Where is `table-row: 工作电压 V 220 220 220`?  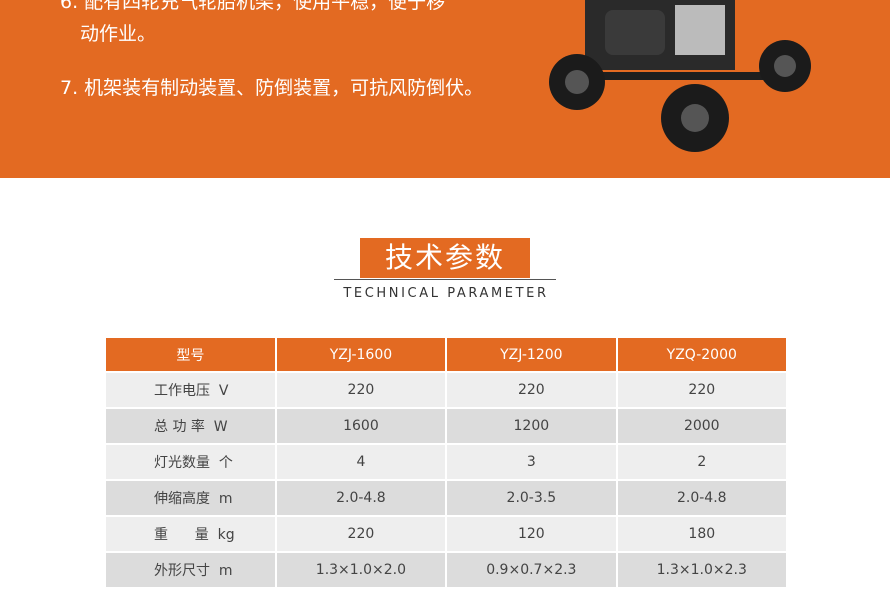 table-row: 工作电压 V 220 220 220 is located at coordinates (446, 390).